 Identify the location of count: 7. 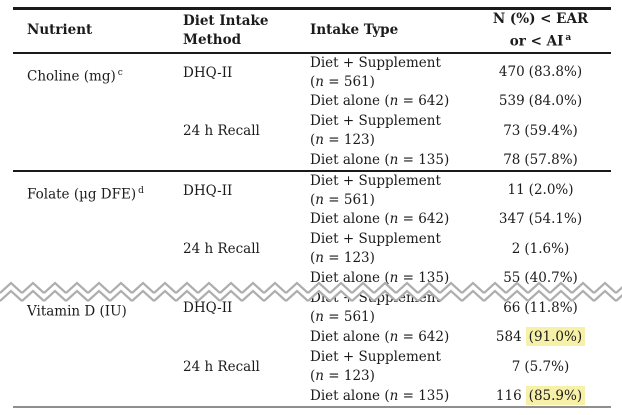
(516, 366).